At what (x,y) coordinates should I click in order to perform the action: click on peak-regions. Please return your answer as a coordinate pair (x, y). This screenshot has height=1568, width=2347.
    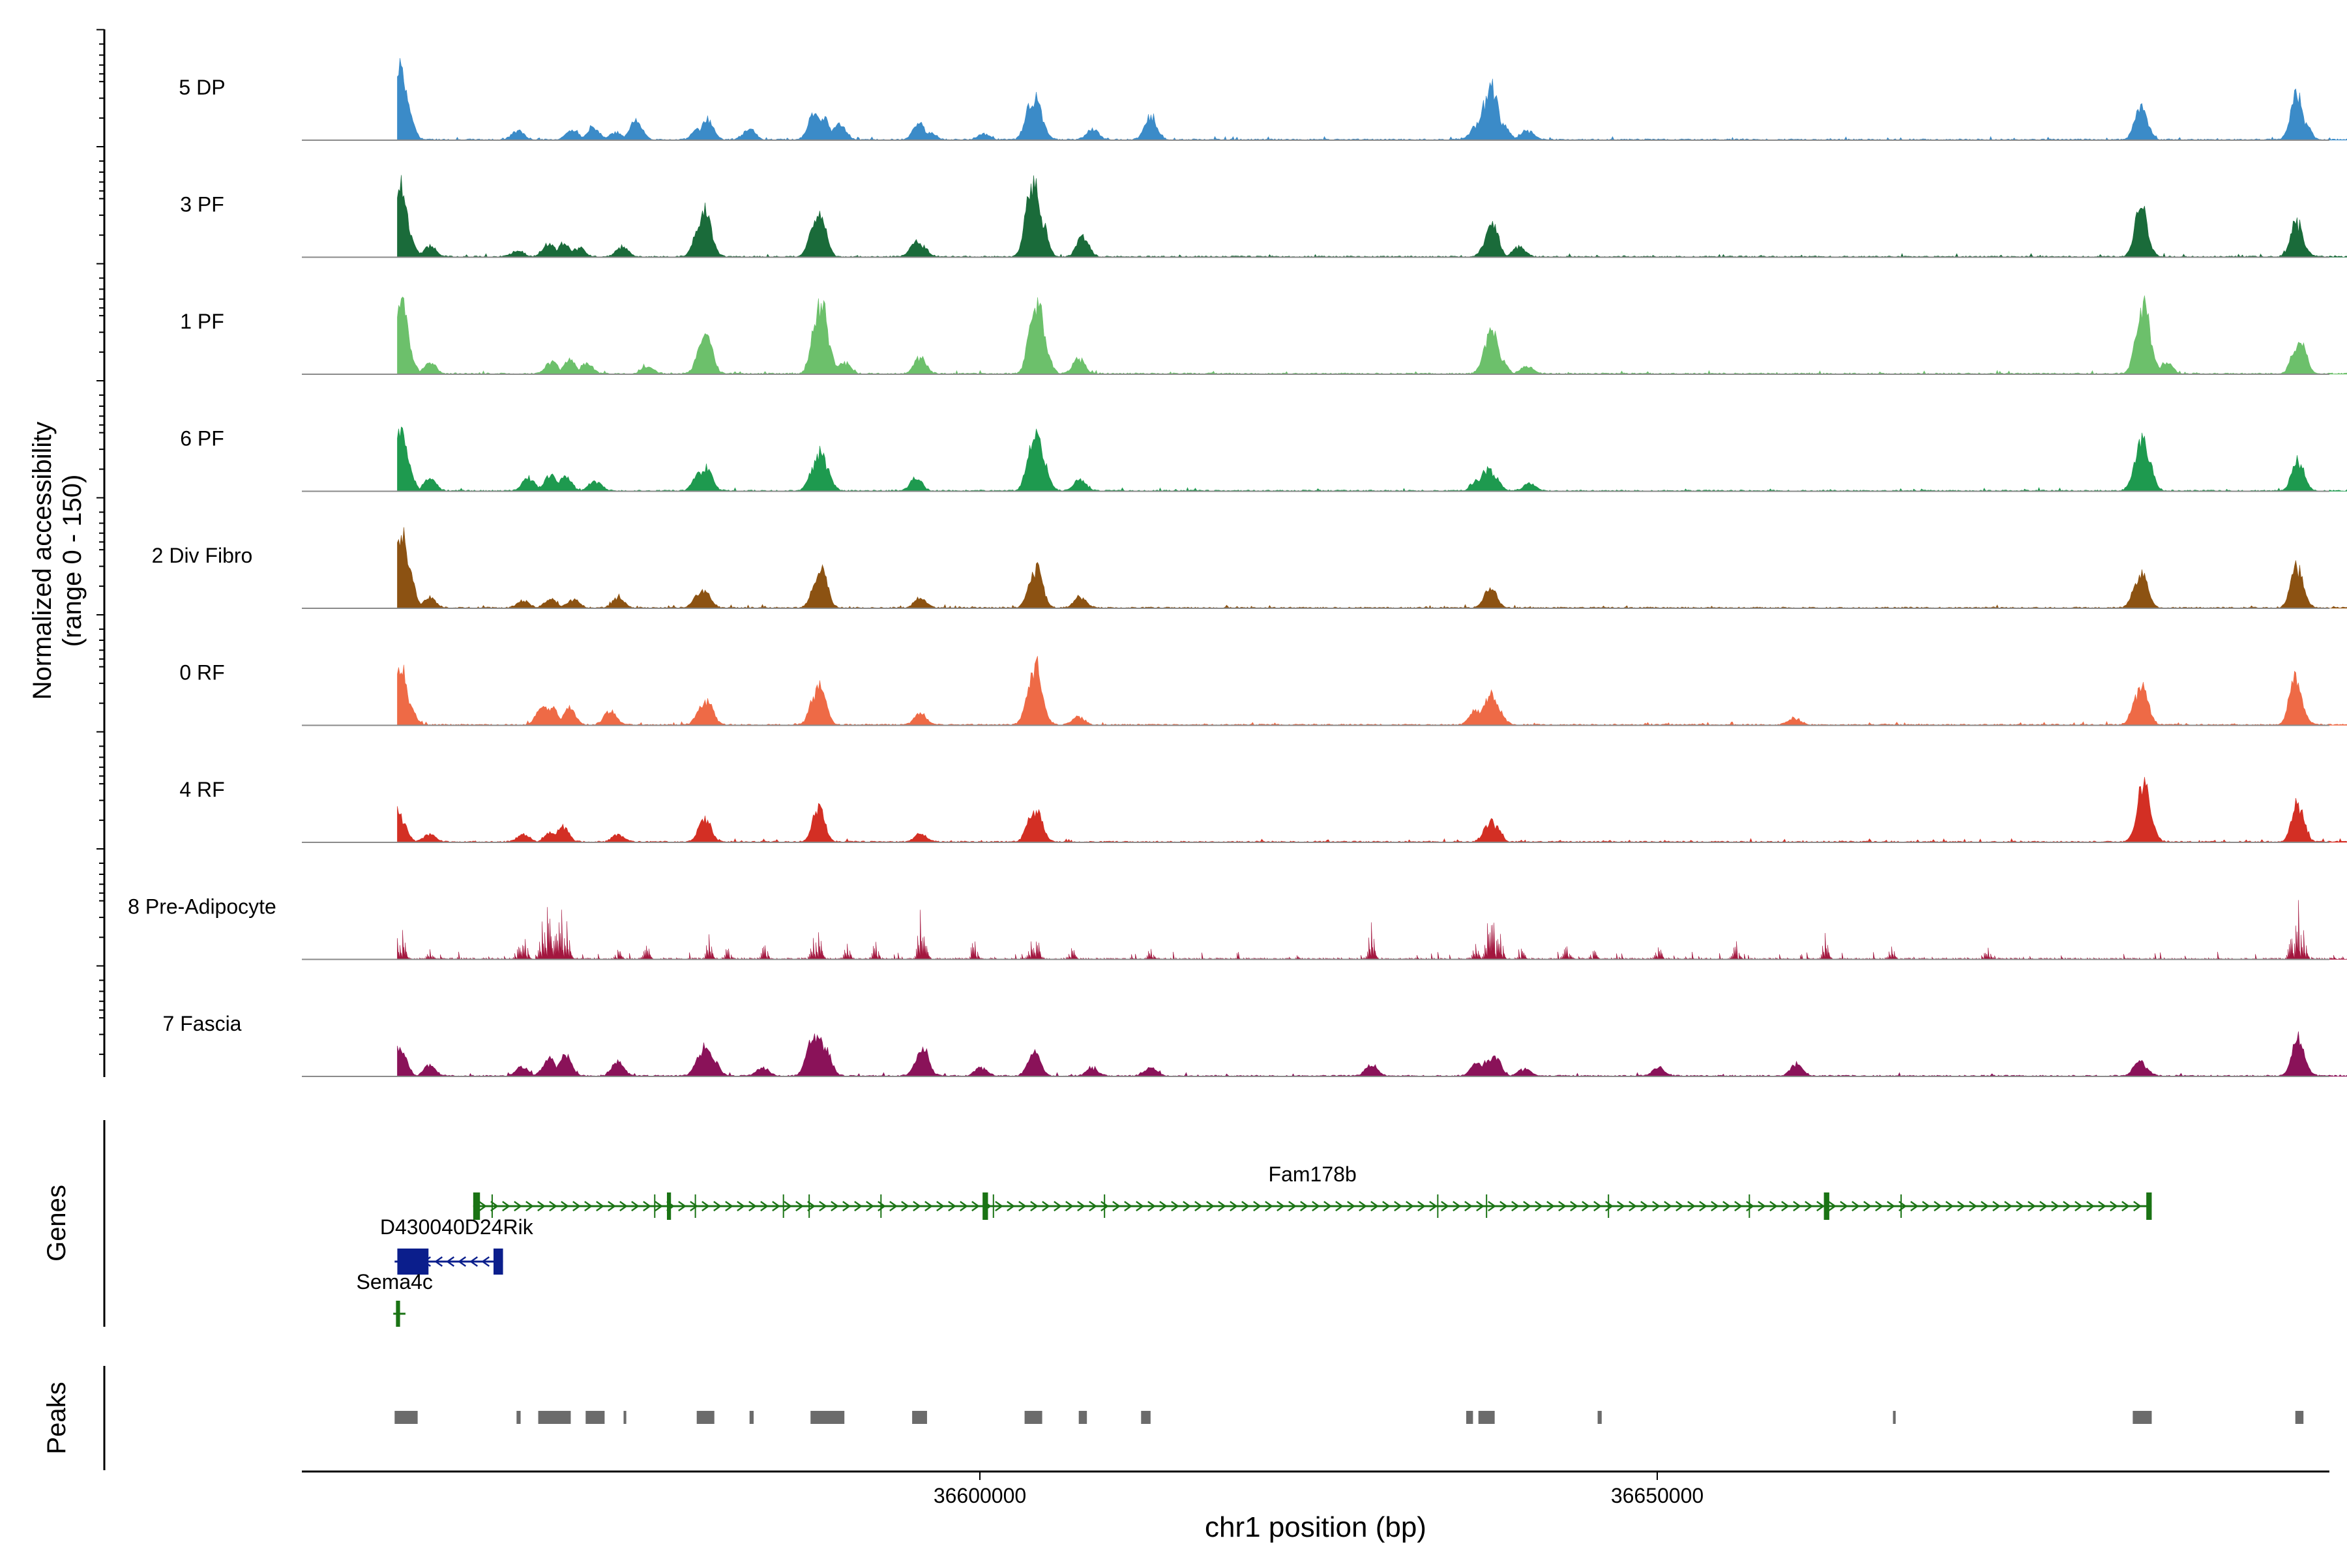
    Looking at the image, I should click on (1349, 1418).